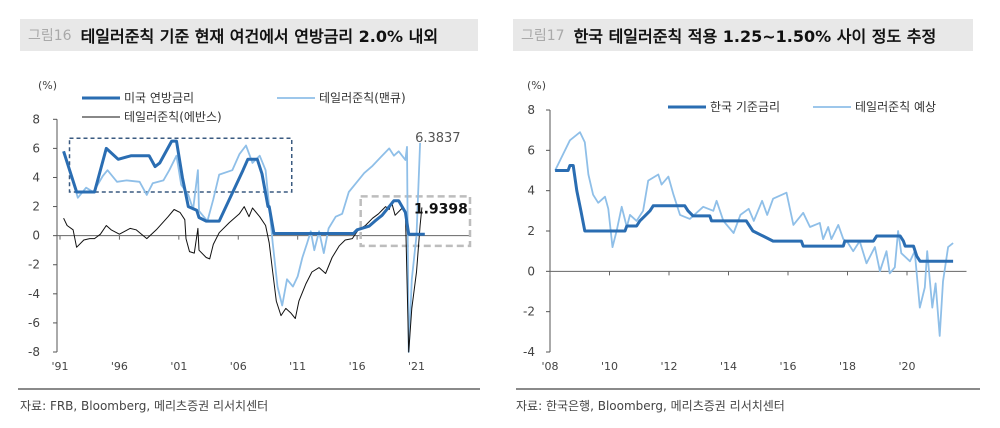  What do you see at coordinates (144, 406) in the screenshot?
I see `source-note: 자료: FRB, Bloomberg, 메리츠증권 리서치센터` at bounding box center [144, 406].